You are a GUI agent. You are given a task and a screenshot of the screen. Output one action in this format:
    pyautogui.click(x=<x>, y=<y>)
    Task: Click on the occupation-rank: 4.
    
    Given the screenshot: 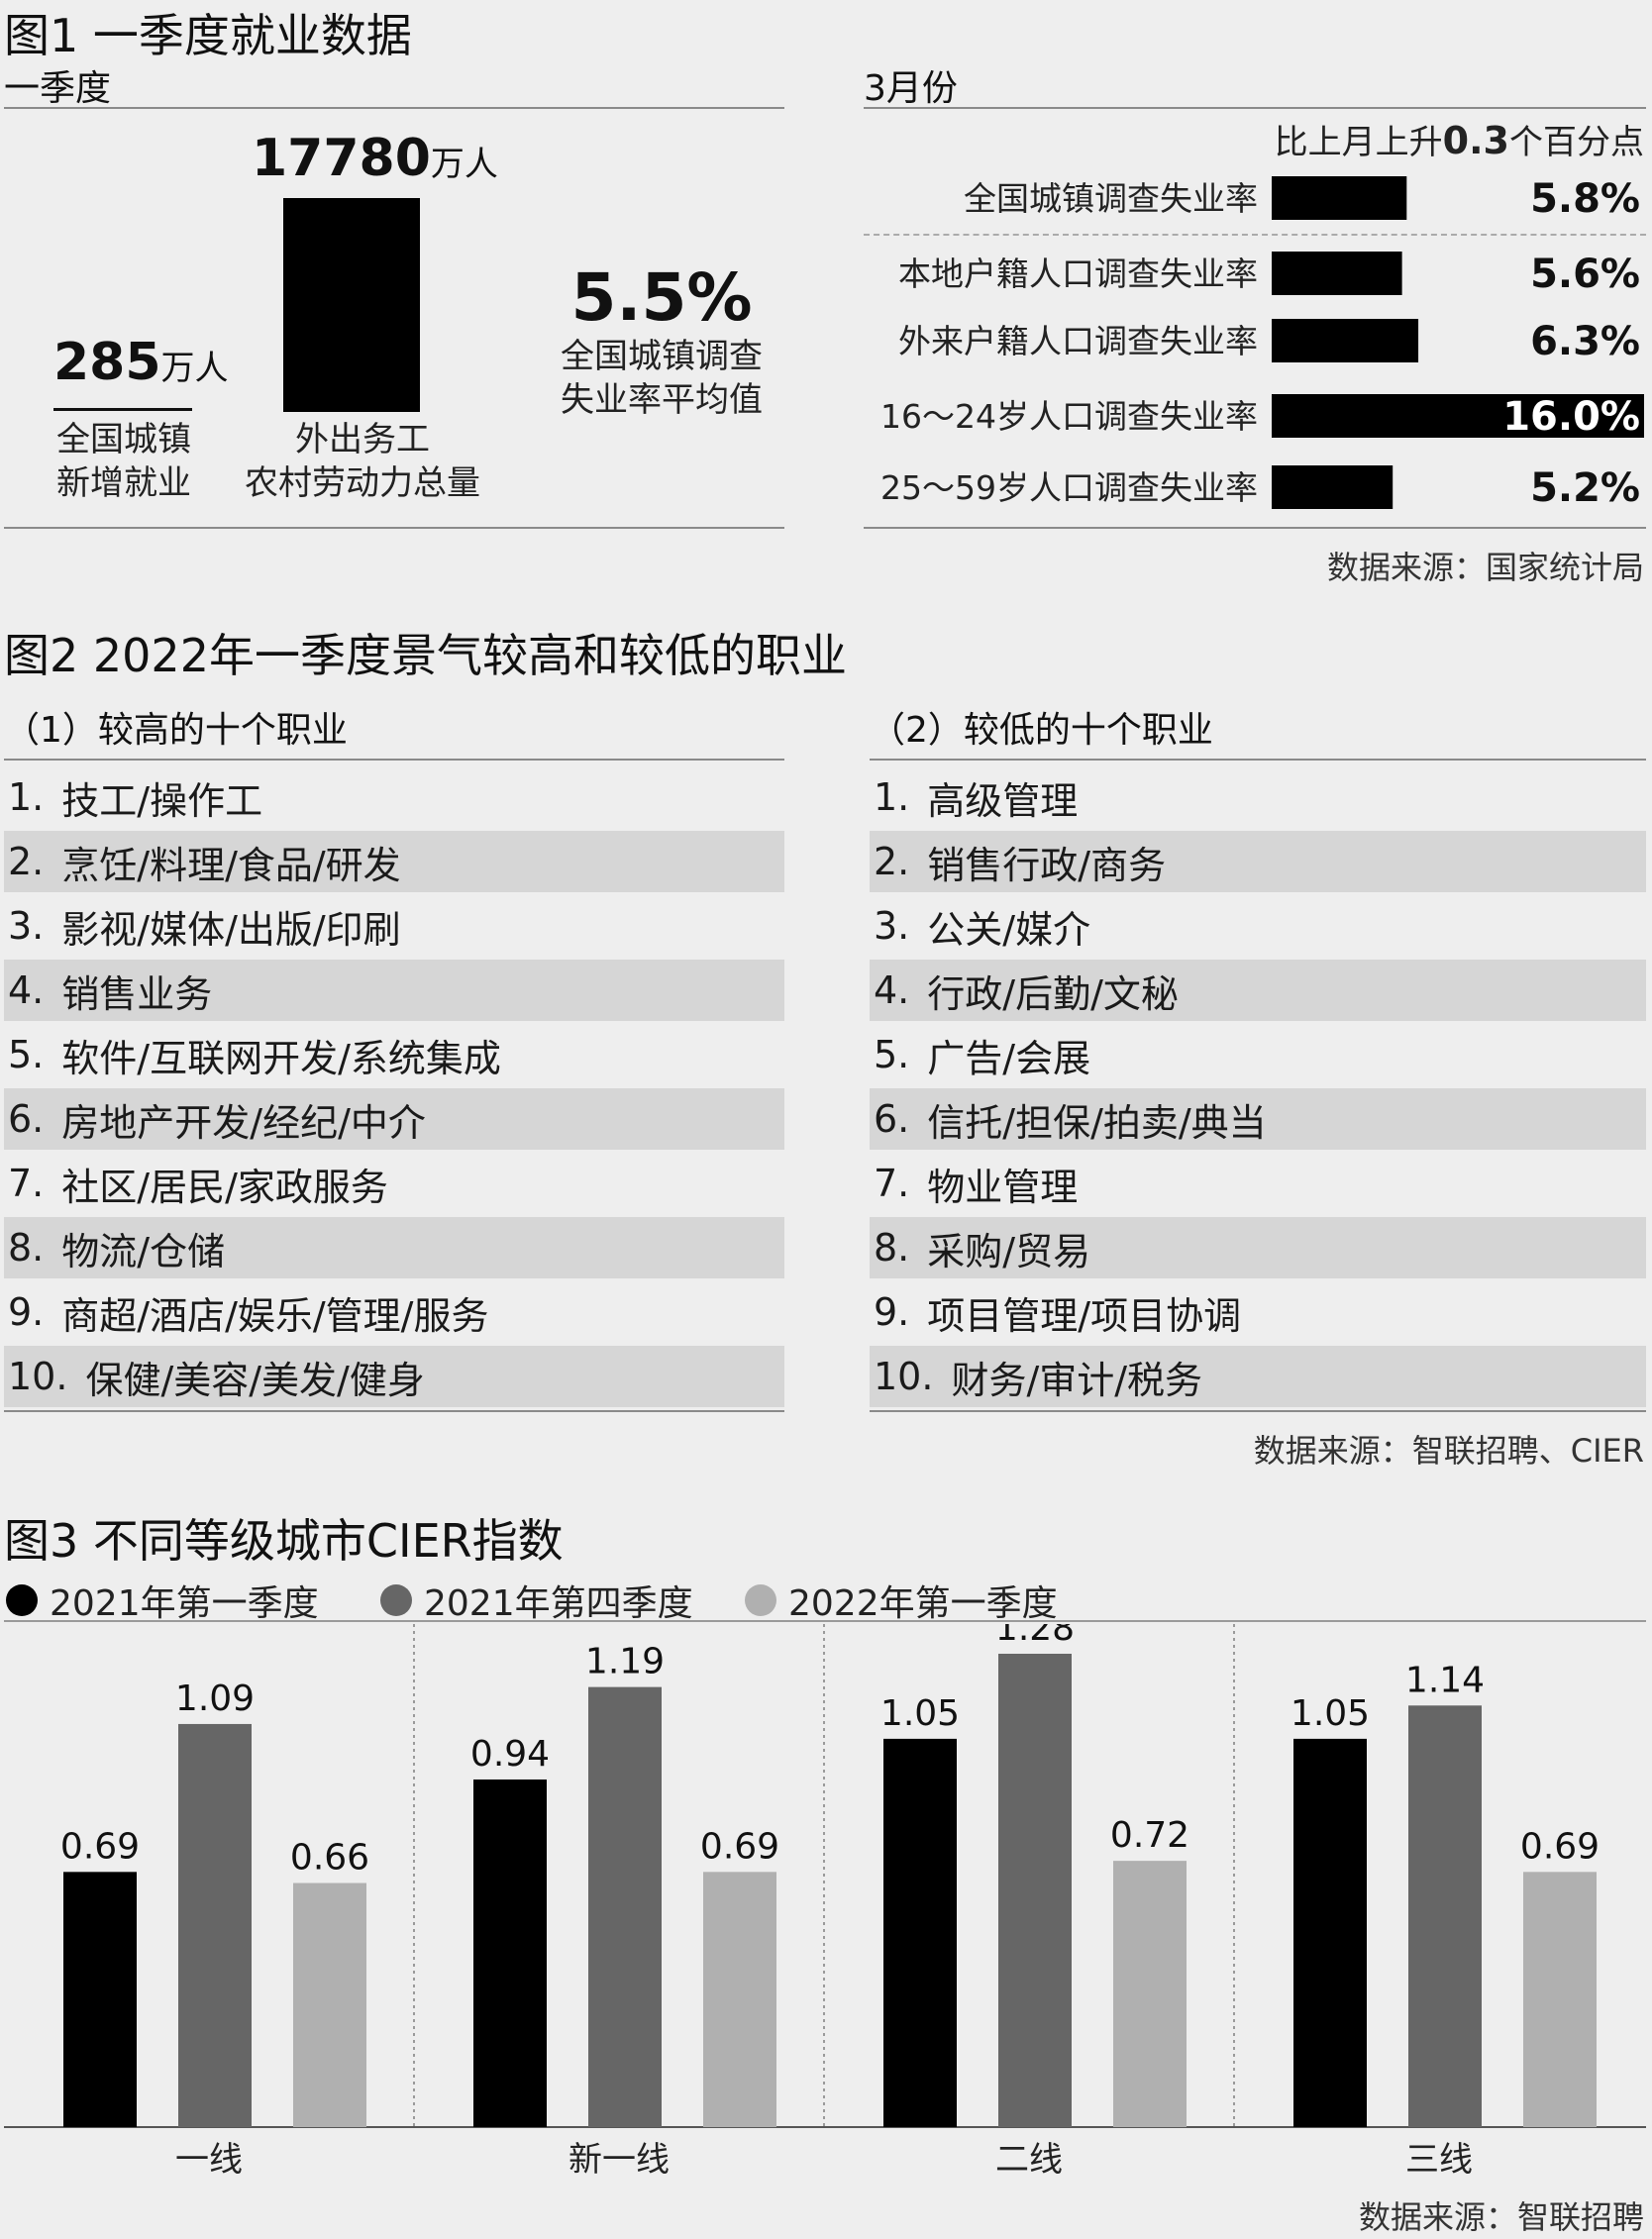 What is the action you would take?
    pyautogui.click(x=892, y=990)
    